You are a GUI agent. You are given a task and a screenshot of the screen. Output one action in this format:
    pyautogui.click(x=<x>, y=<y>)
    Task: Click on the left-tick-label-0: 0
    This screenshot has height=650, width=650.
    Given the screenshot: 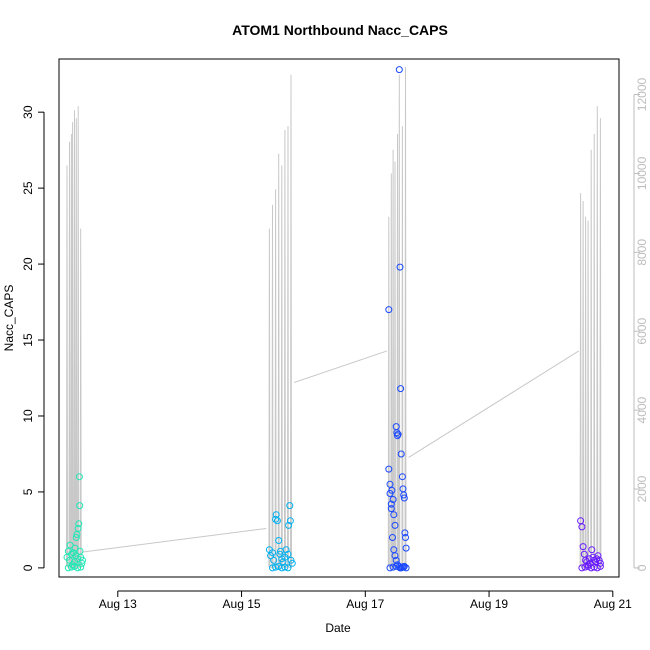 What is the action you would take?
    pyautogui.click(x=28, y=567)
    